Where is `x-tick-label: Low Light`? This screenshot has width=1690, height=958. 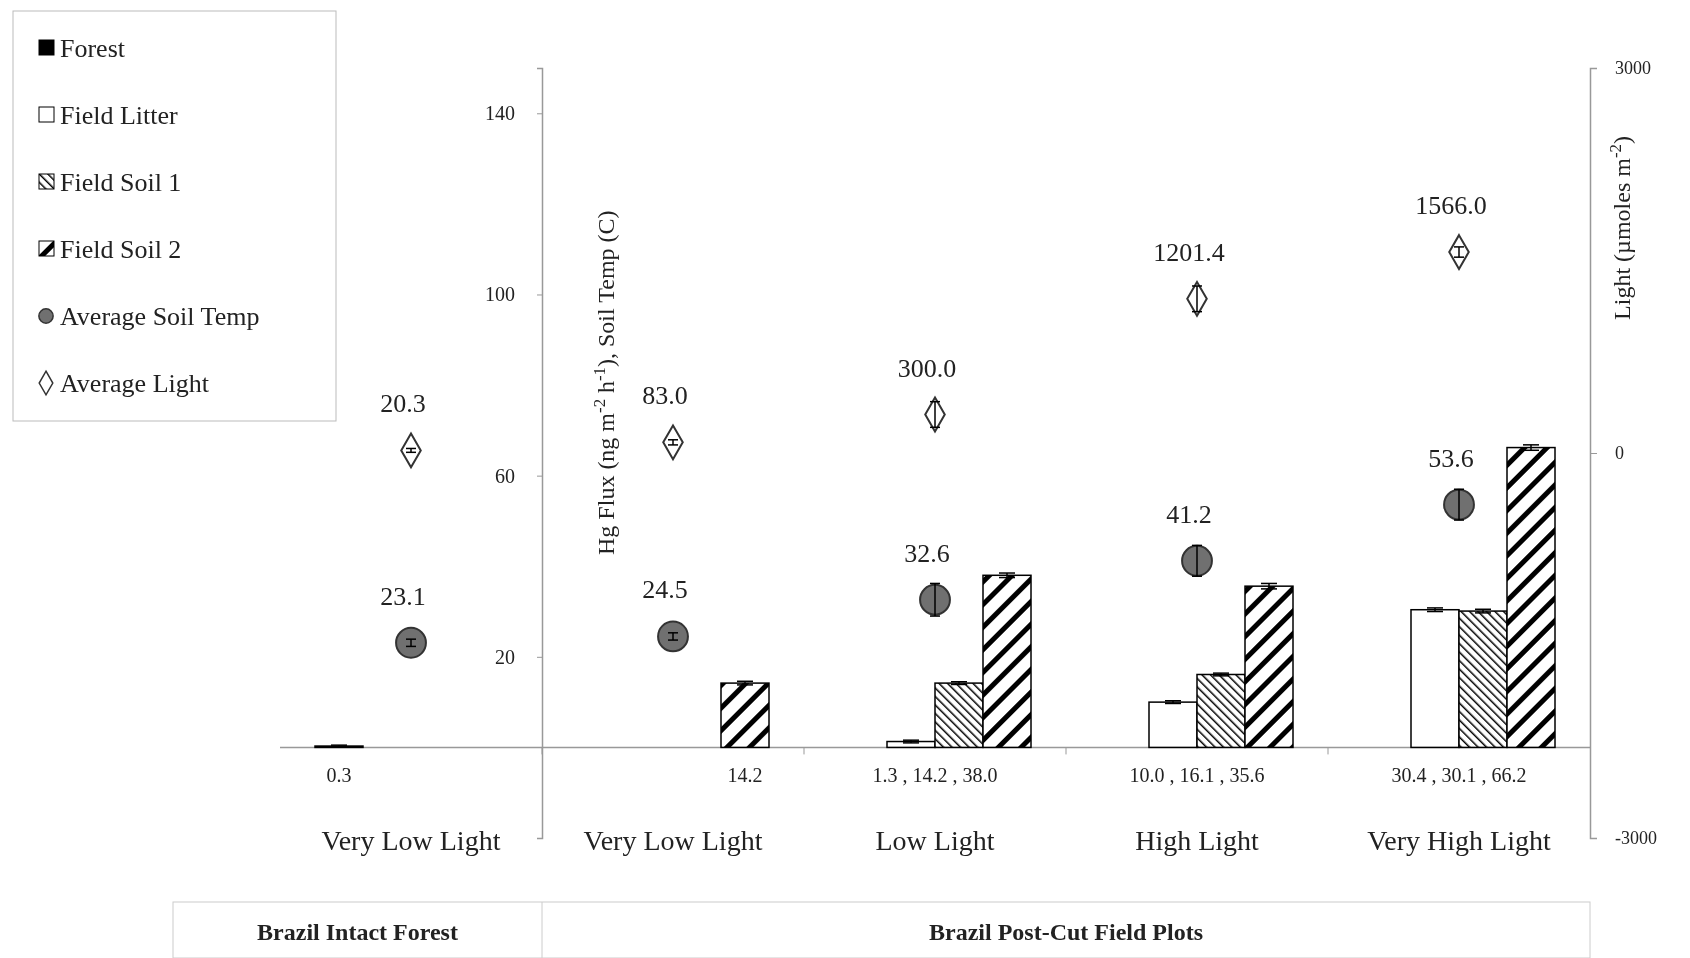
x-tick-label: Low Light is located at coordinates (935, 841).